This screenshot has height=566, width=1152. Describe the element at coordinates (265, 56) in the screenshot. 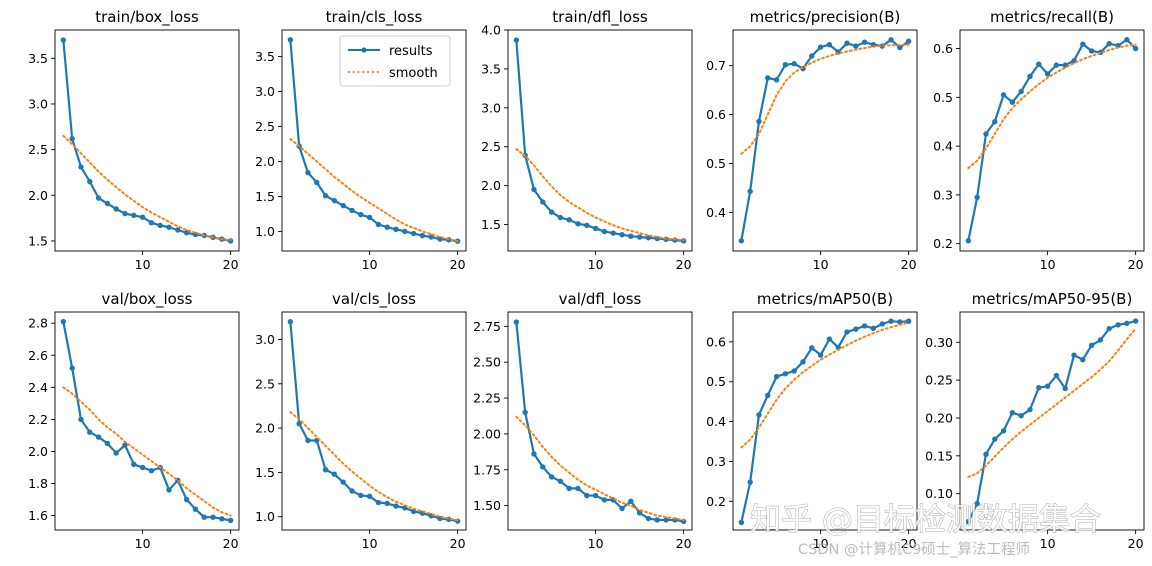

I see `y-tick-label: 3.5` at that location.